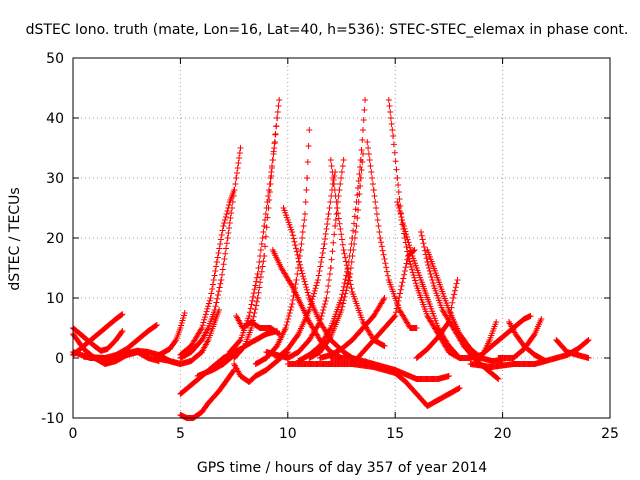  What do you see at coordinates (373, 385) in the screenshot?
I see `data-series` at bounding box center [373, 385].